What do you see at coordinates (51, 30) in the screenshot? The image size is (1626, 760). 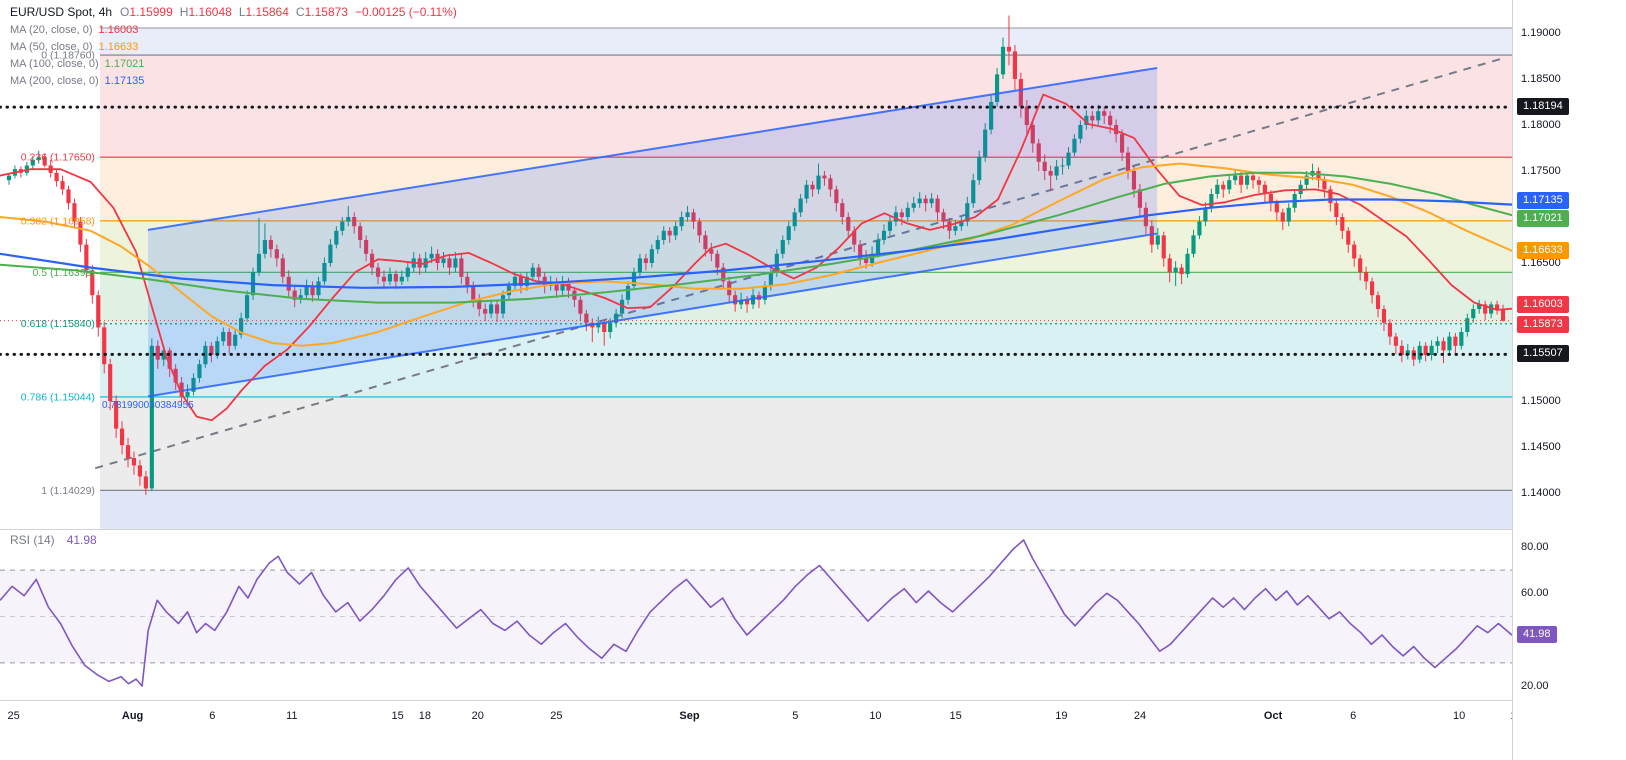 I see `ma-20-label: MA (20, close, 0)` at bounding box center [51, 30].